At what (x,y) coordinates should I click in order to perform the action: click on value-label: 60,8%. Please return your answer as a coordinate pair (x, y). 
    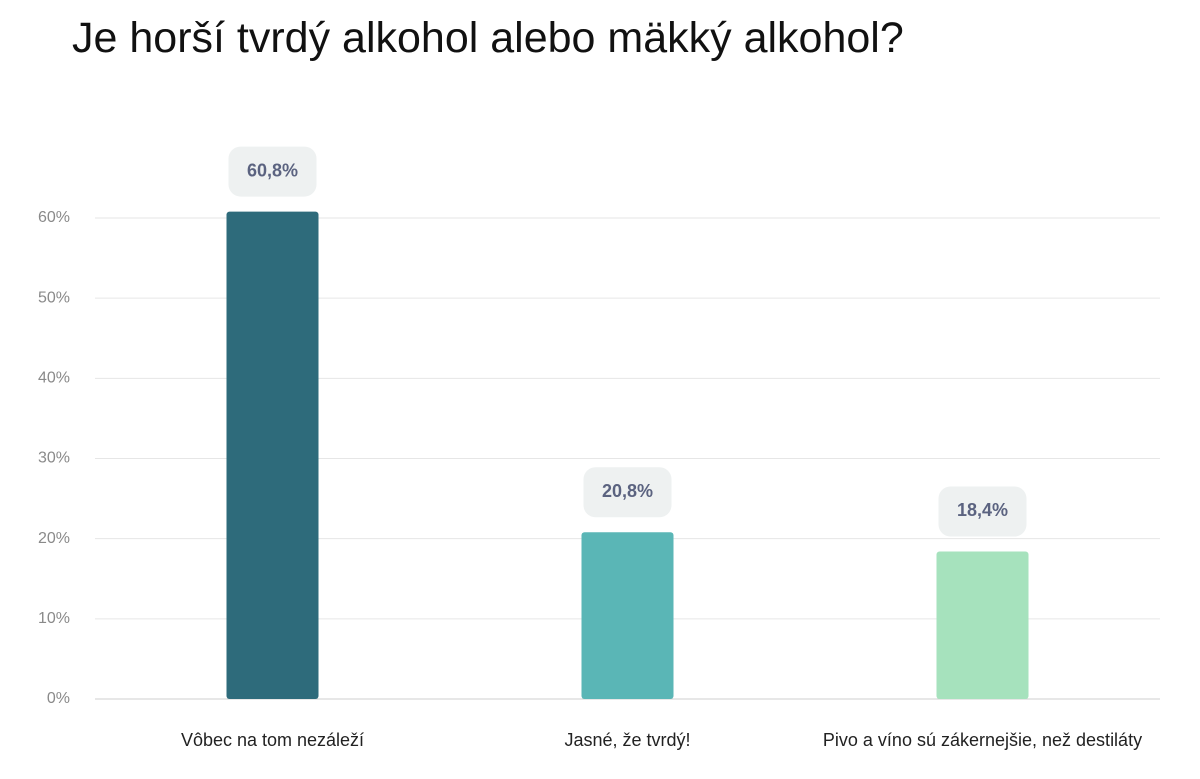
    Looking at the image, I should click on (272, 170).